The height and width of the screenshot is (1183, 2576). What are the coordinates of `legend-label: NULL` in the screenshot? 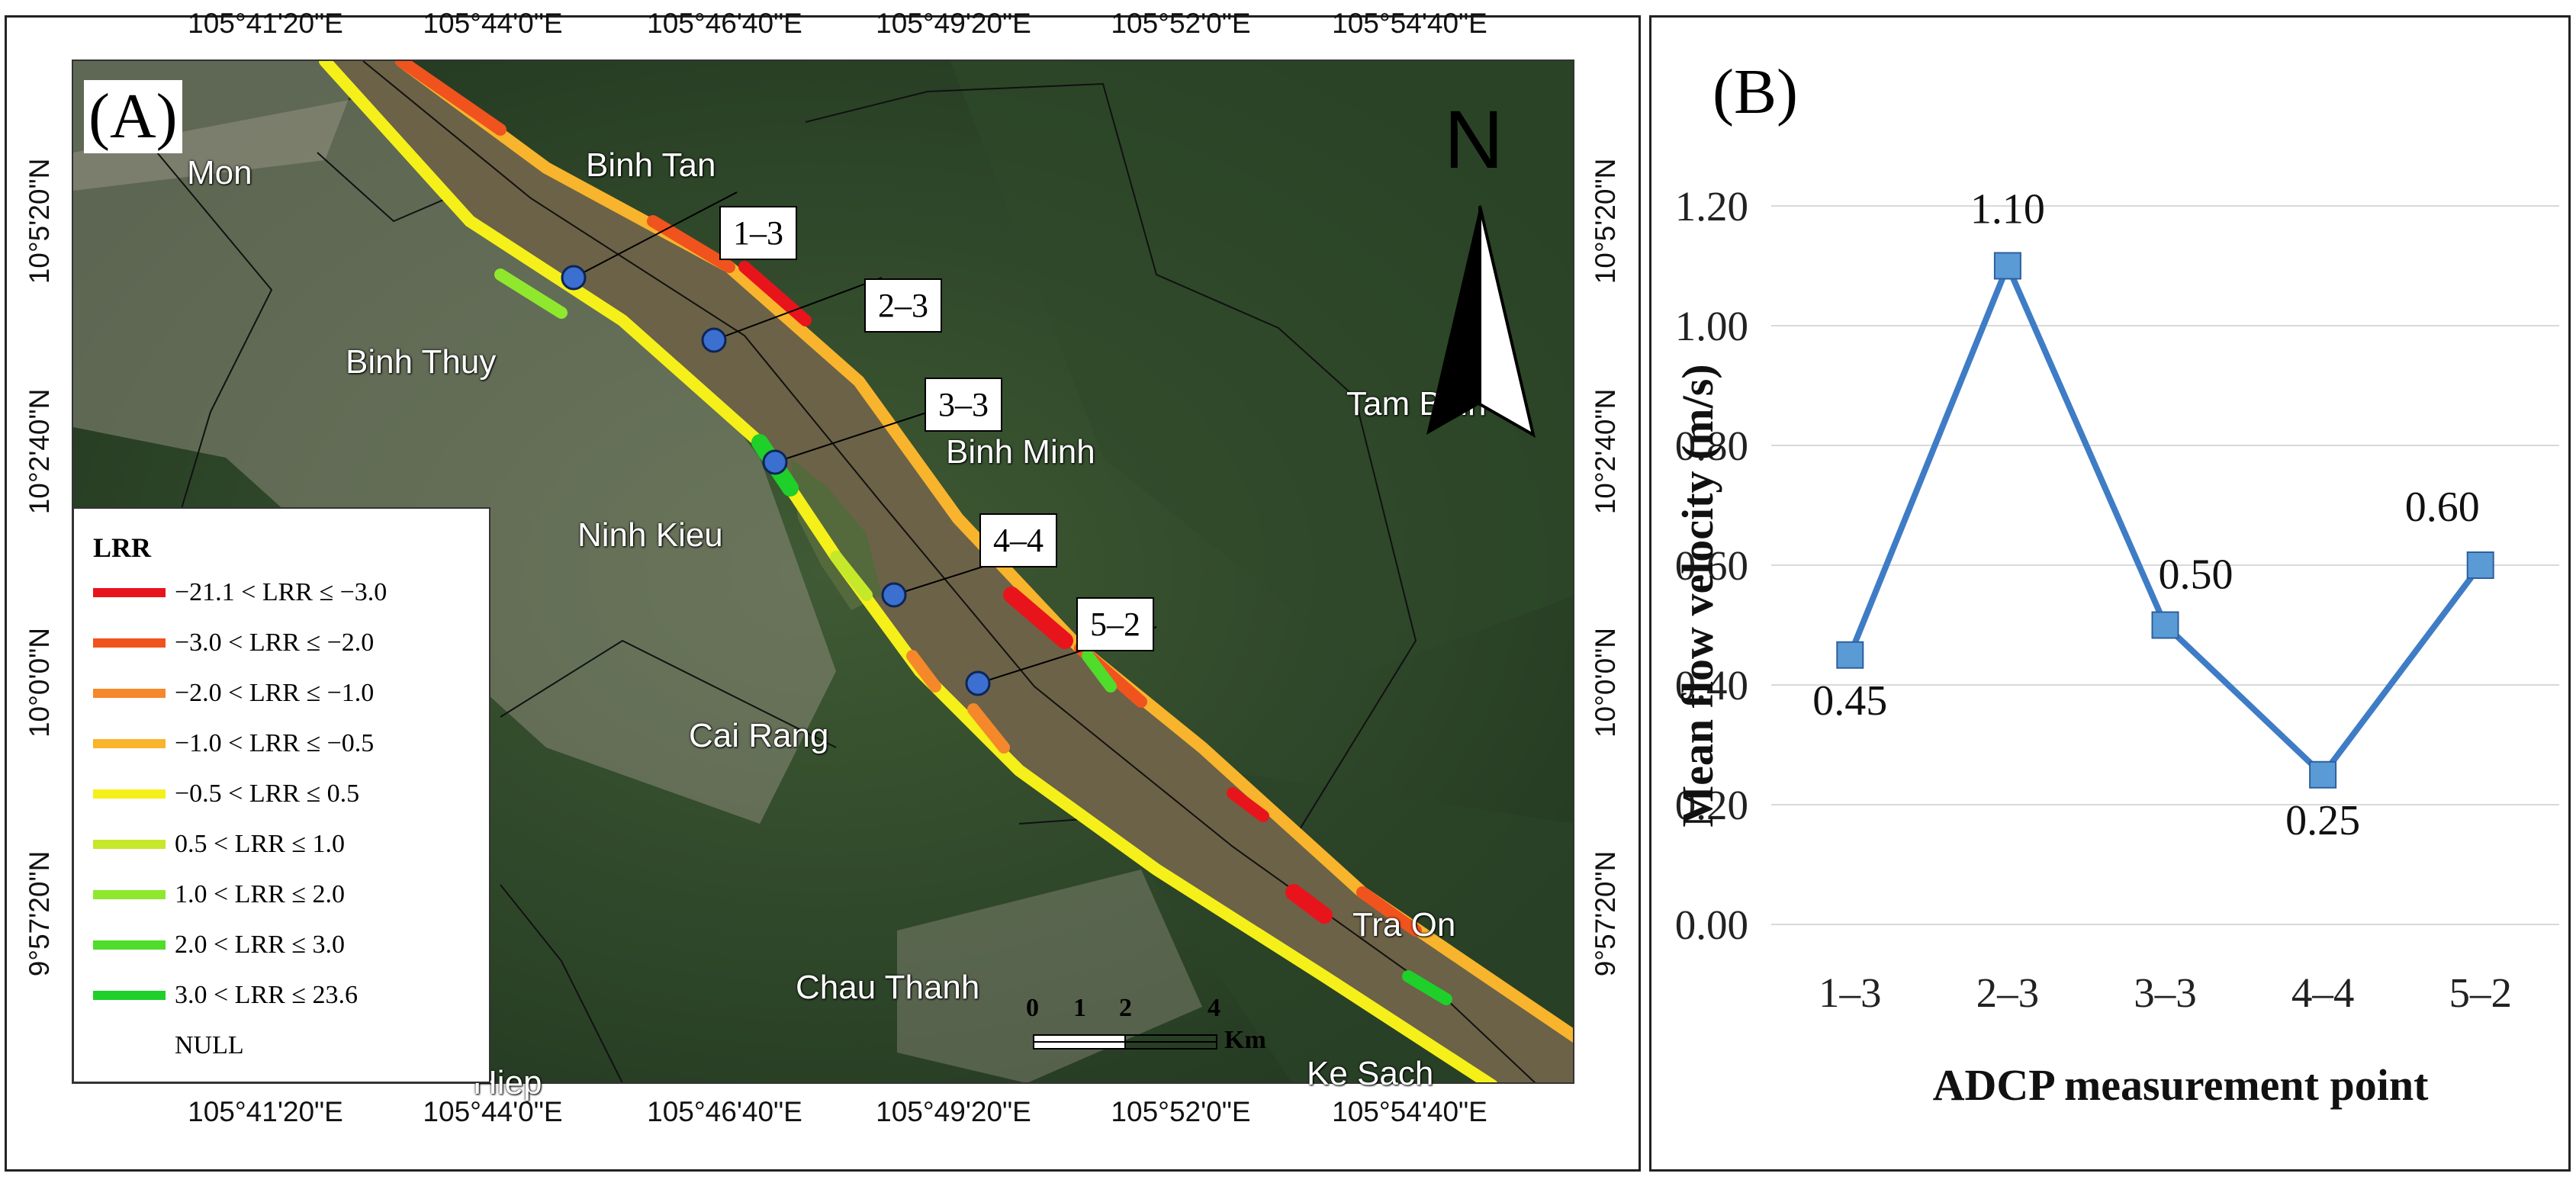 It's located at (210, 1045).